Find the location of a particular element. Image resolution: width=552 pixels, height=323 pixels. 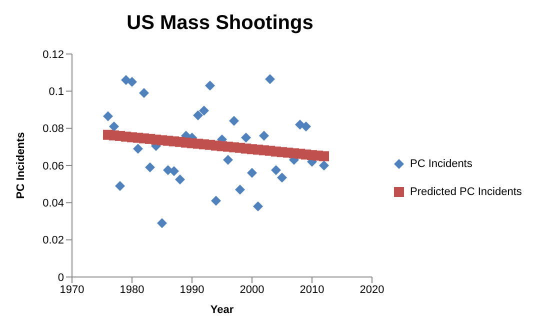

x-tick-label: 1980 is located at coordinates (132, 290).